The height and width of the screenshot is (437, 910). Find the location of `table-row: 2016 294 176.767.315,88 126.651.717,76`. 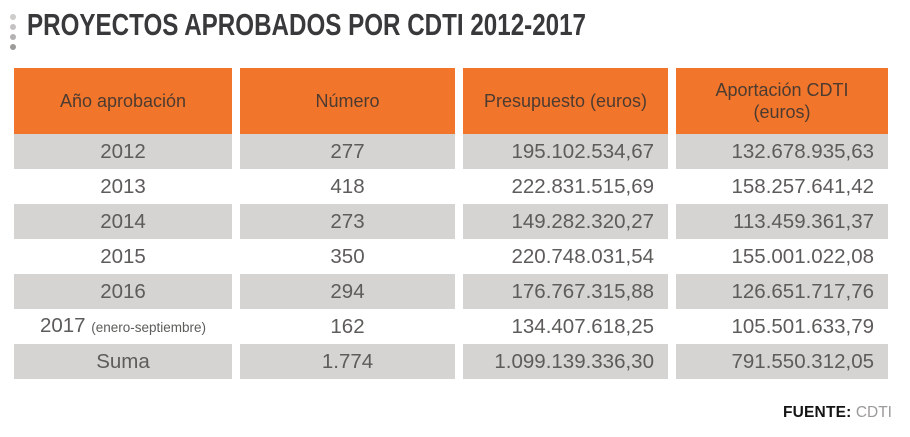

table-row: 2016 294 176.767.315,88 126.651.717,76 is located at coordinates (451, 291).